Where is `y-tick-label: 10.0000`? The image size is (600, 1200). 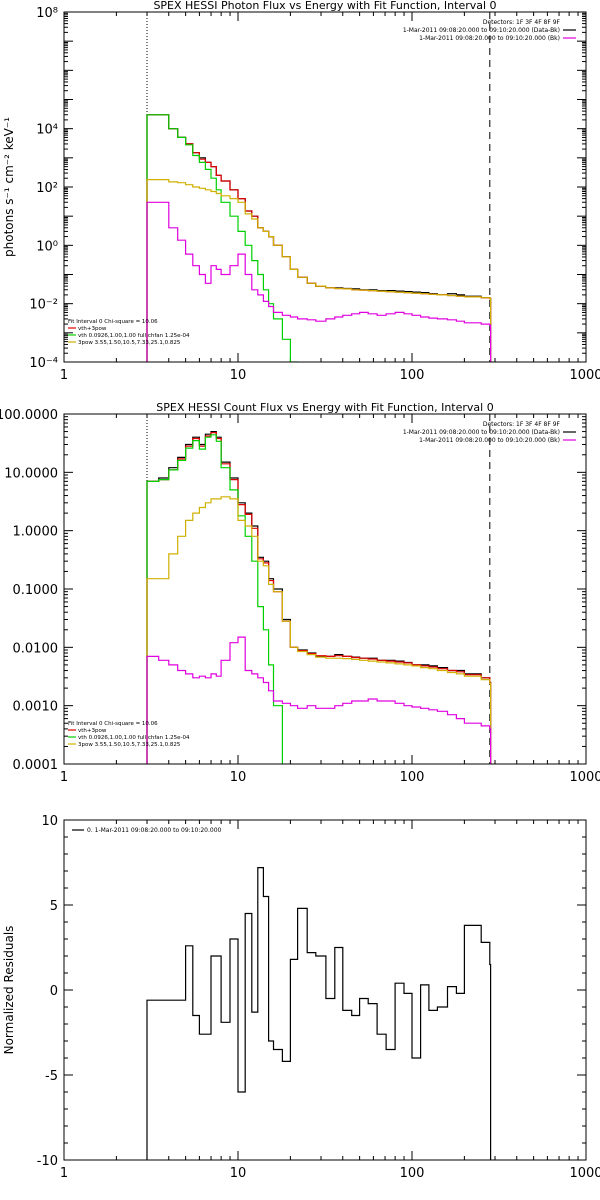
y-tick-label: 10.0000 is located at coordinates (31, 473).